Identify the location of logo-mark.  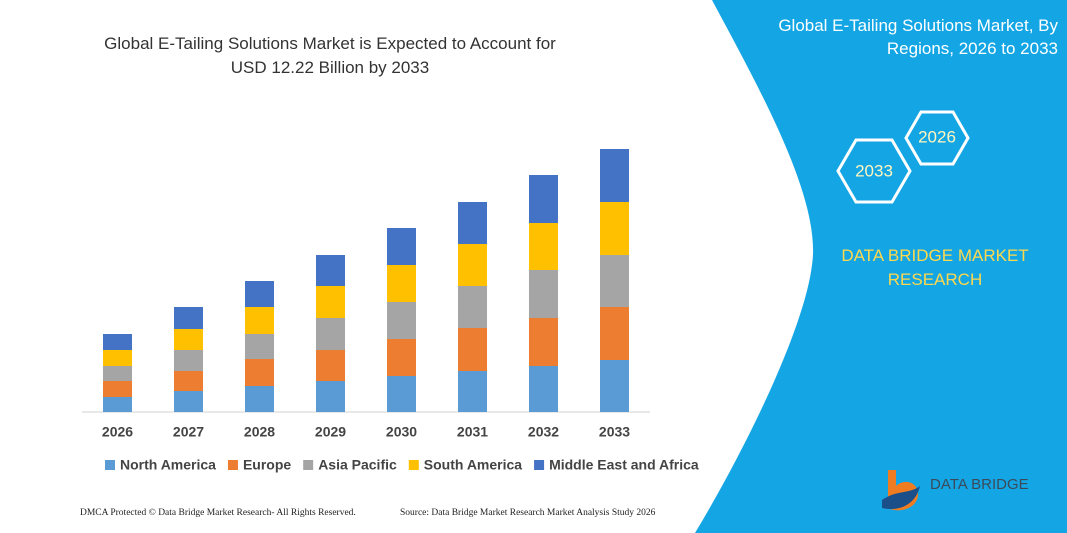
(901, 498).